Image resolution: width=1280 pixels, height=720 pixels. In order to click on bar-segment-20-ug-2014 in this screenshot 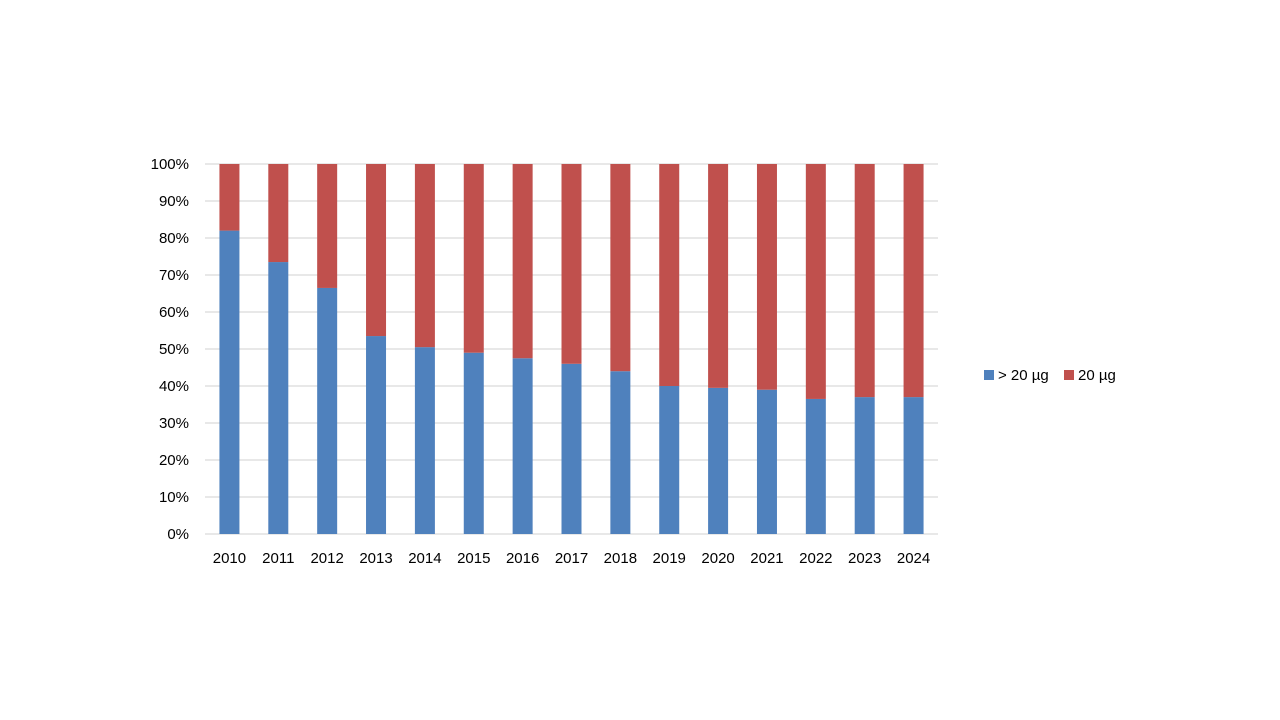, I will do `click(424, 256)`.